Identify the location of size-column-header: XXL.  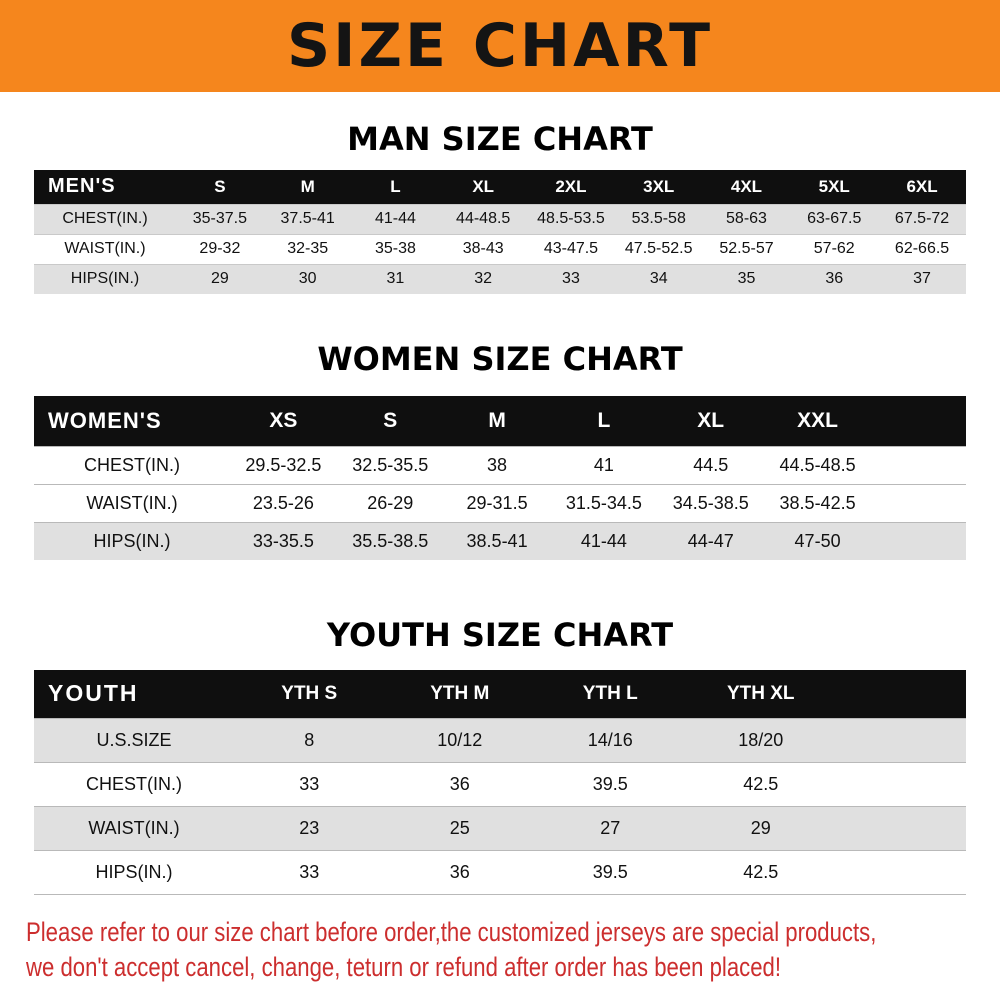
(817, 420).